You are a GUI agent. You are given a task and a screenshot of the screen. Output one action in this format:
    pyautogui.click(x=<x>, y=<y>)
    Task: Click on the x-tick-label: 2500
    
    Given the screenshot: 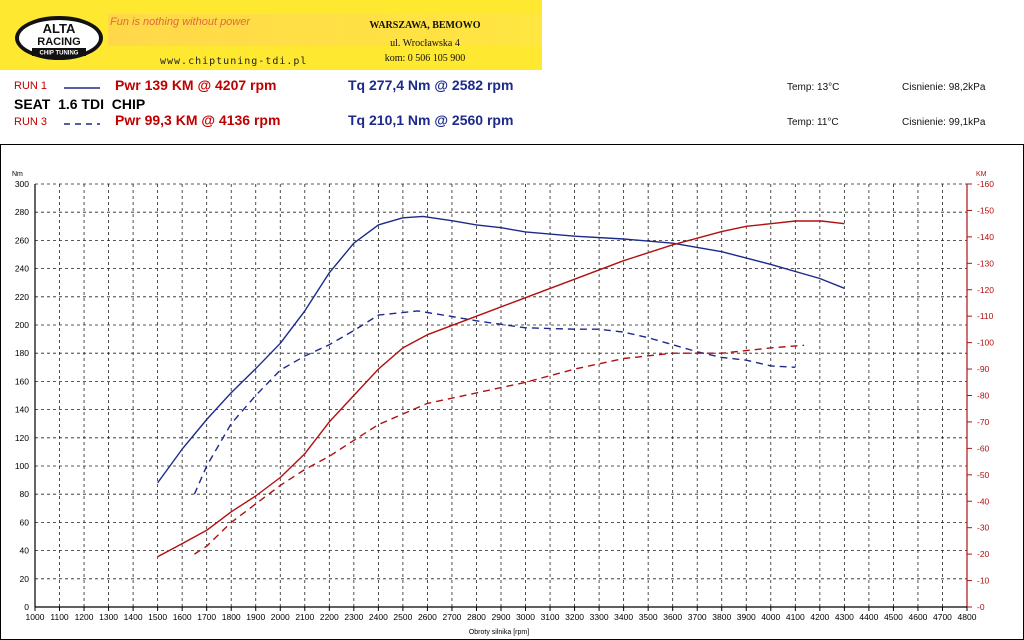 What is the action you would take?
    pyautogui.click(x=402, y=617)
    